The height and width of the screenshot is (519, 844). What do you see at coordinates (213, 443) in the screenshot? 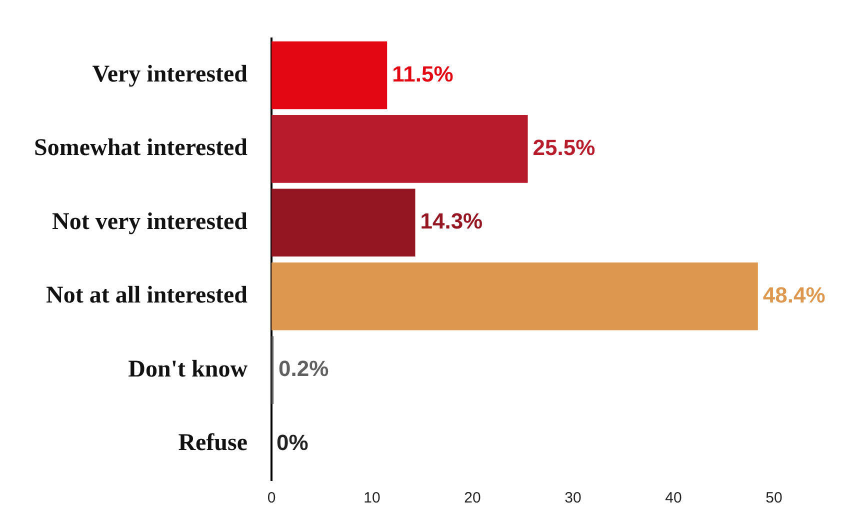
I see `y-tick-label: Refuse` at bounding box center [213, 443].